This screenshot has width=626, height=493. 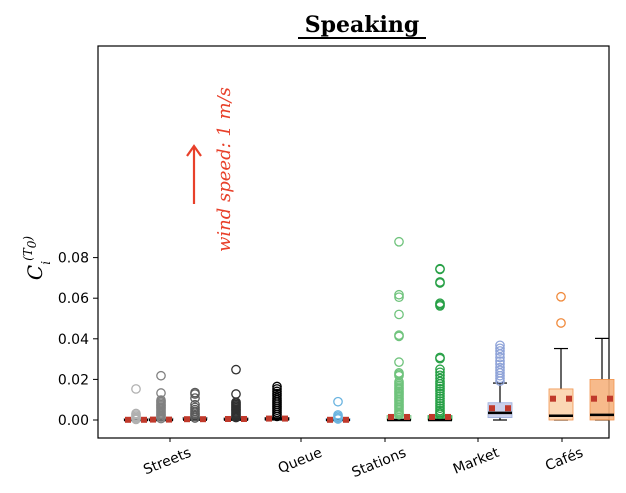 I want to click on x-tick-label: Cafés, so click(x=564, y=460).